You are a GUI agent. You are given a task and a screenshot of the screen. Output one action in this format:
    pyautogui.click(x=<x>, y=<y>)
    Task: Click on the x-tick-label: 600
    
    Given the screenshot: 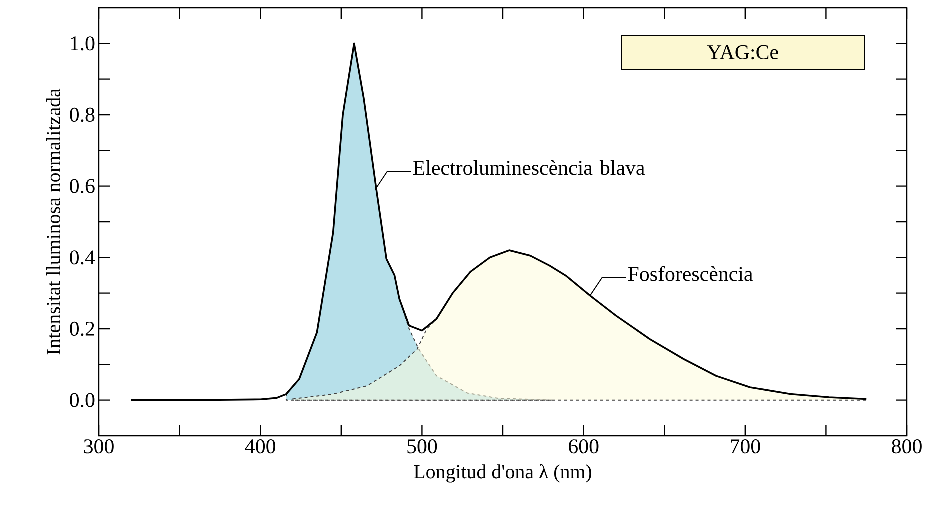 What is the action you would take?
    pyautogui.click(x=584, y=447)
    